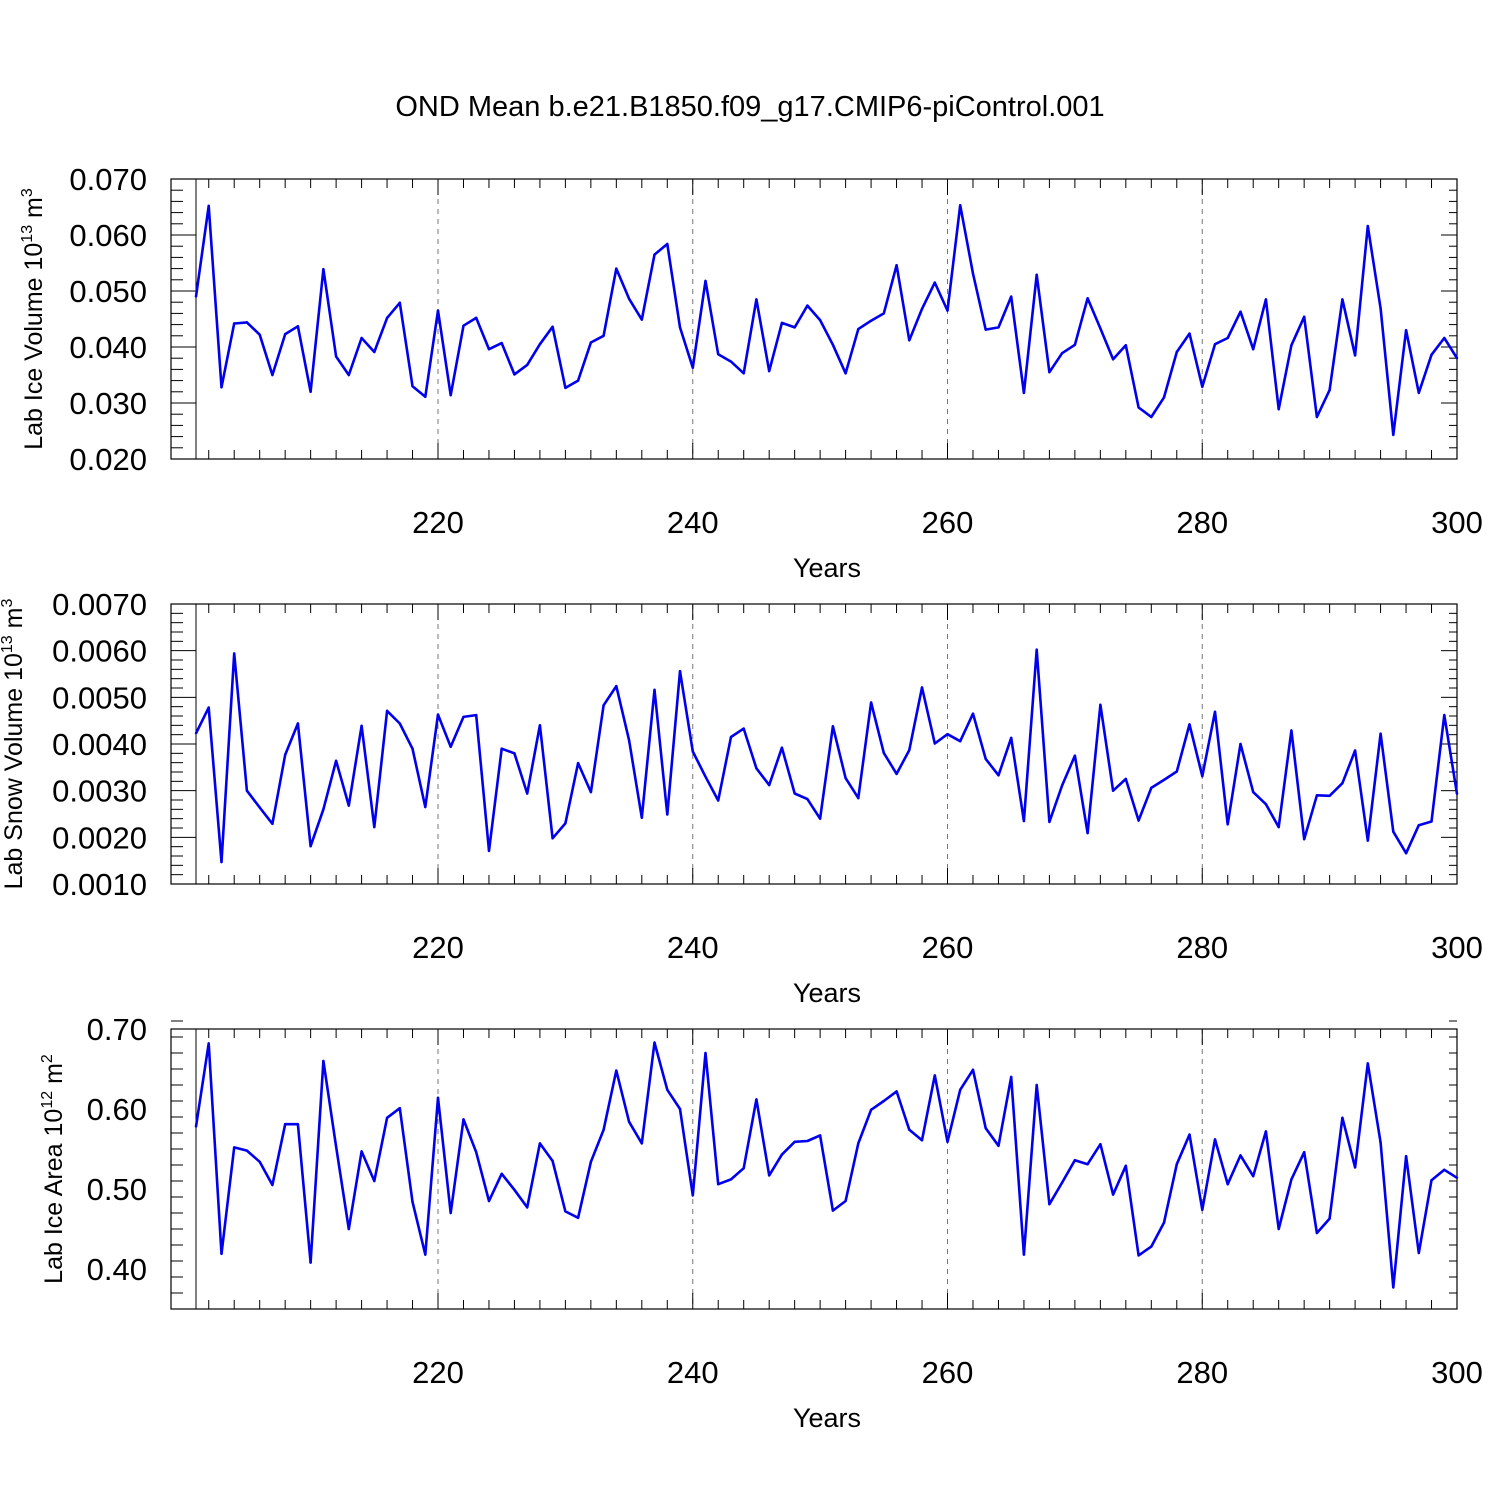 This screenshot has height=1505, width=1500. I want to click on y-axis-label-part: Lab Ice Volume 10, so click(34, 346).